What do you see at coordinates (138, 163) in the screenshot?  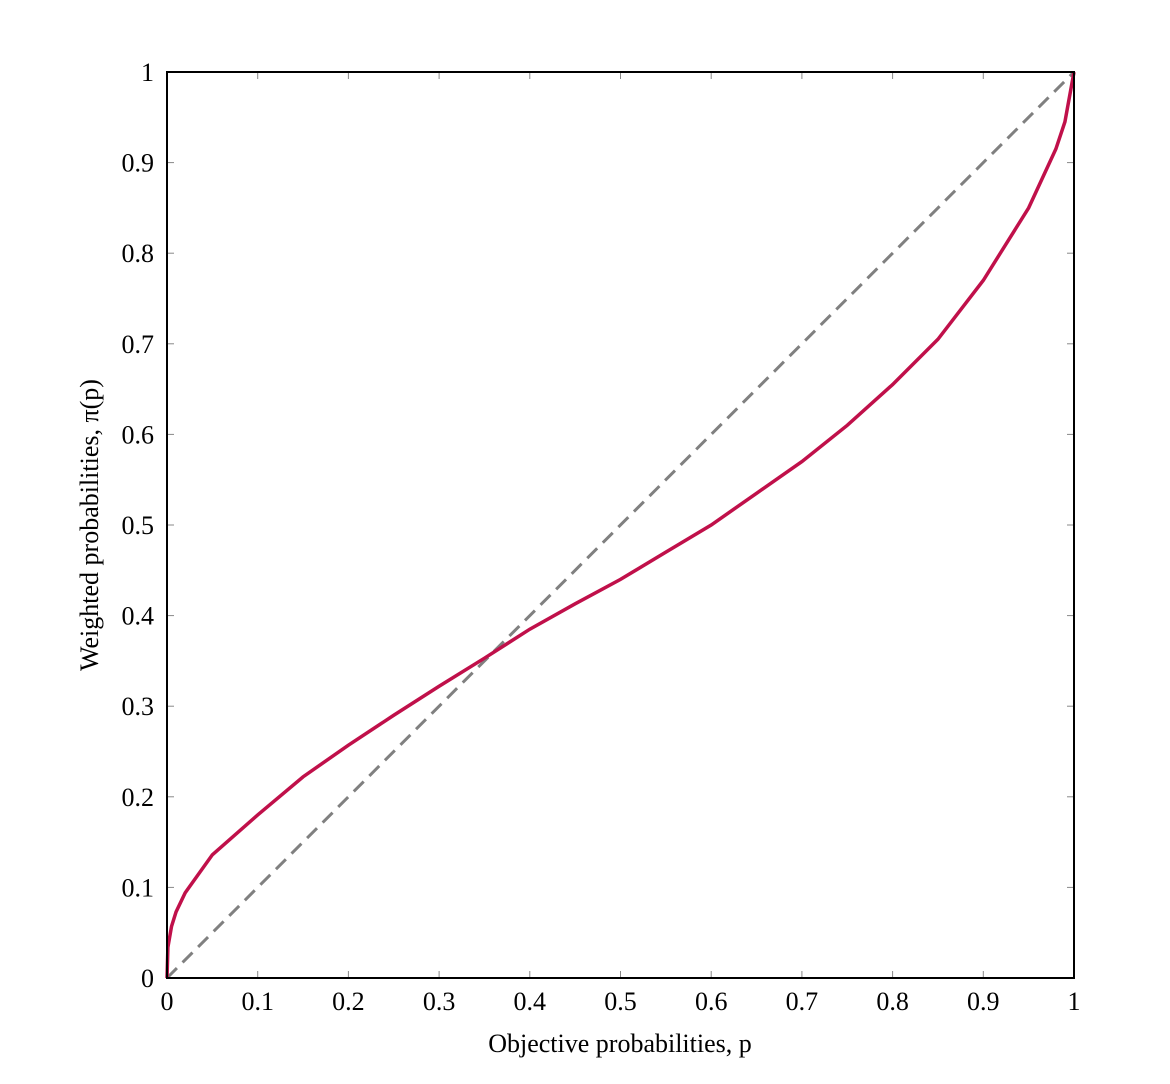 I see `y-tick-label: 0.9` at bounding box center [138, 163].